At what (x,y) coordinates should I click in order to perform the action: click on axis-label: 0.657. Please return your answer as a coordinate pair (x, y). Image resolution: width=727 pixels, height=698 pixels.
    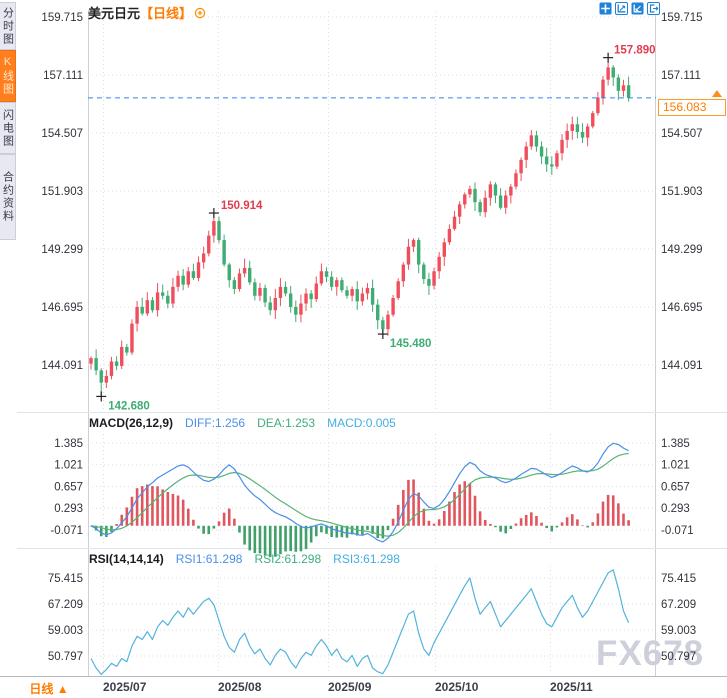
    Looking at the image, I should click on (68, 487).